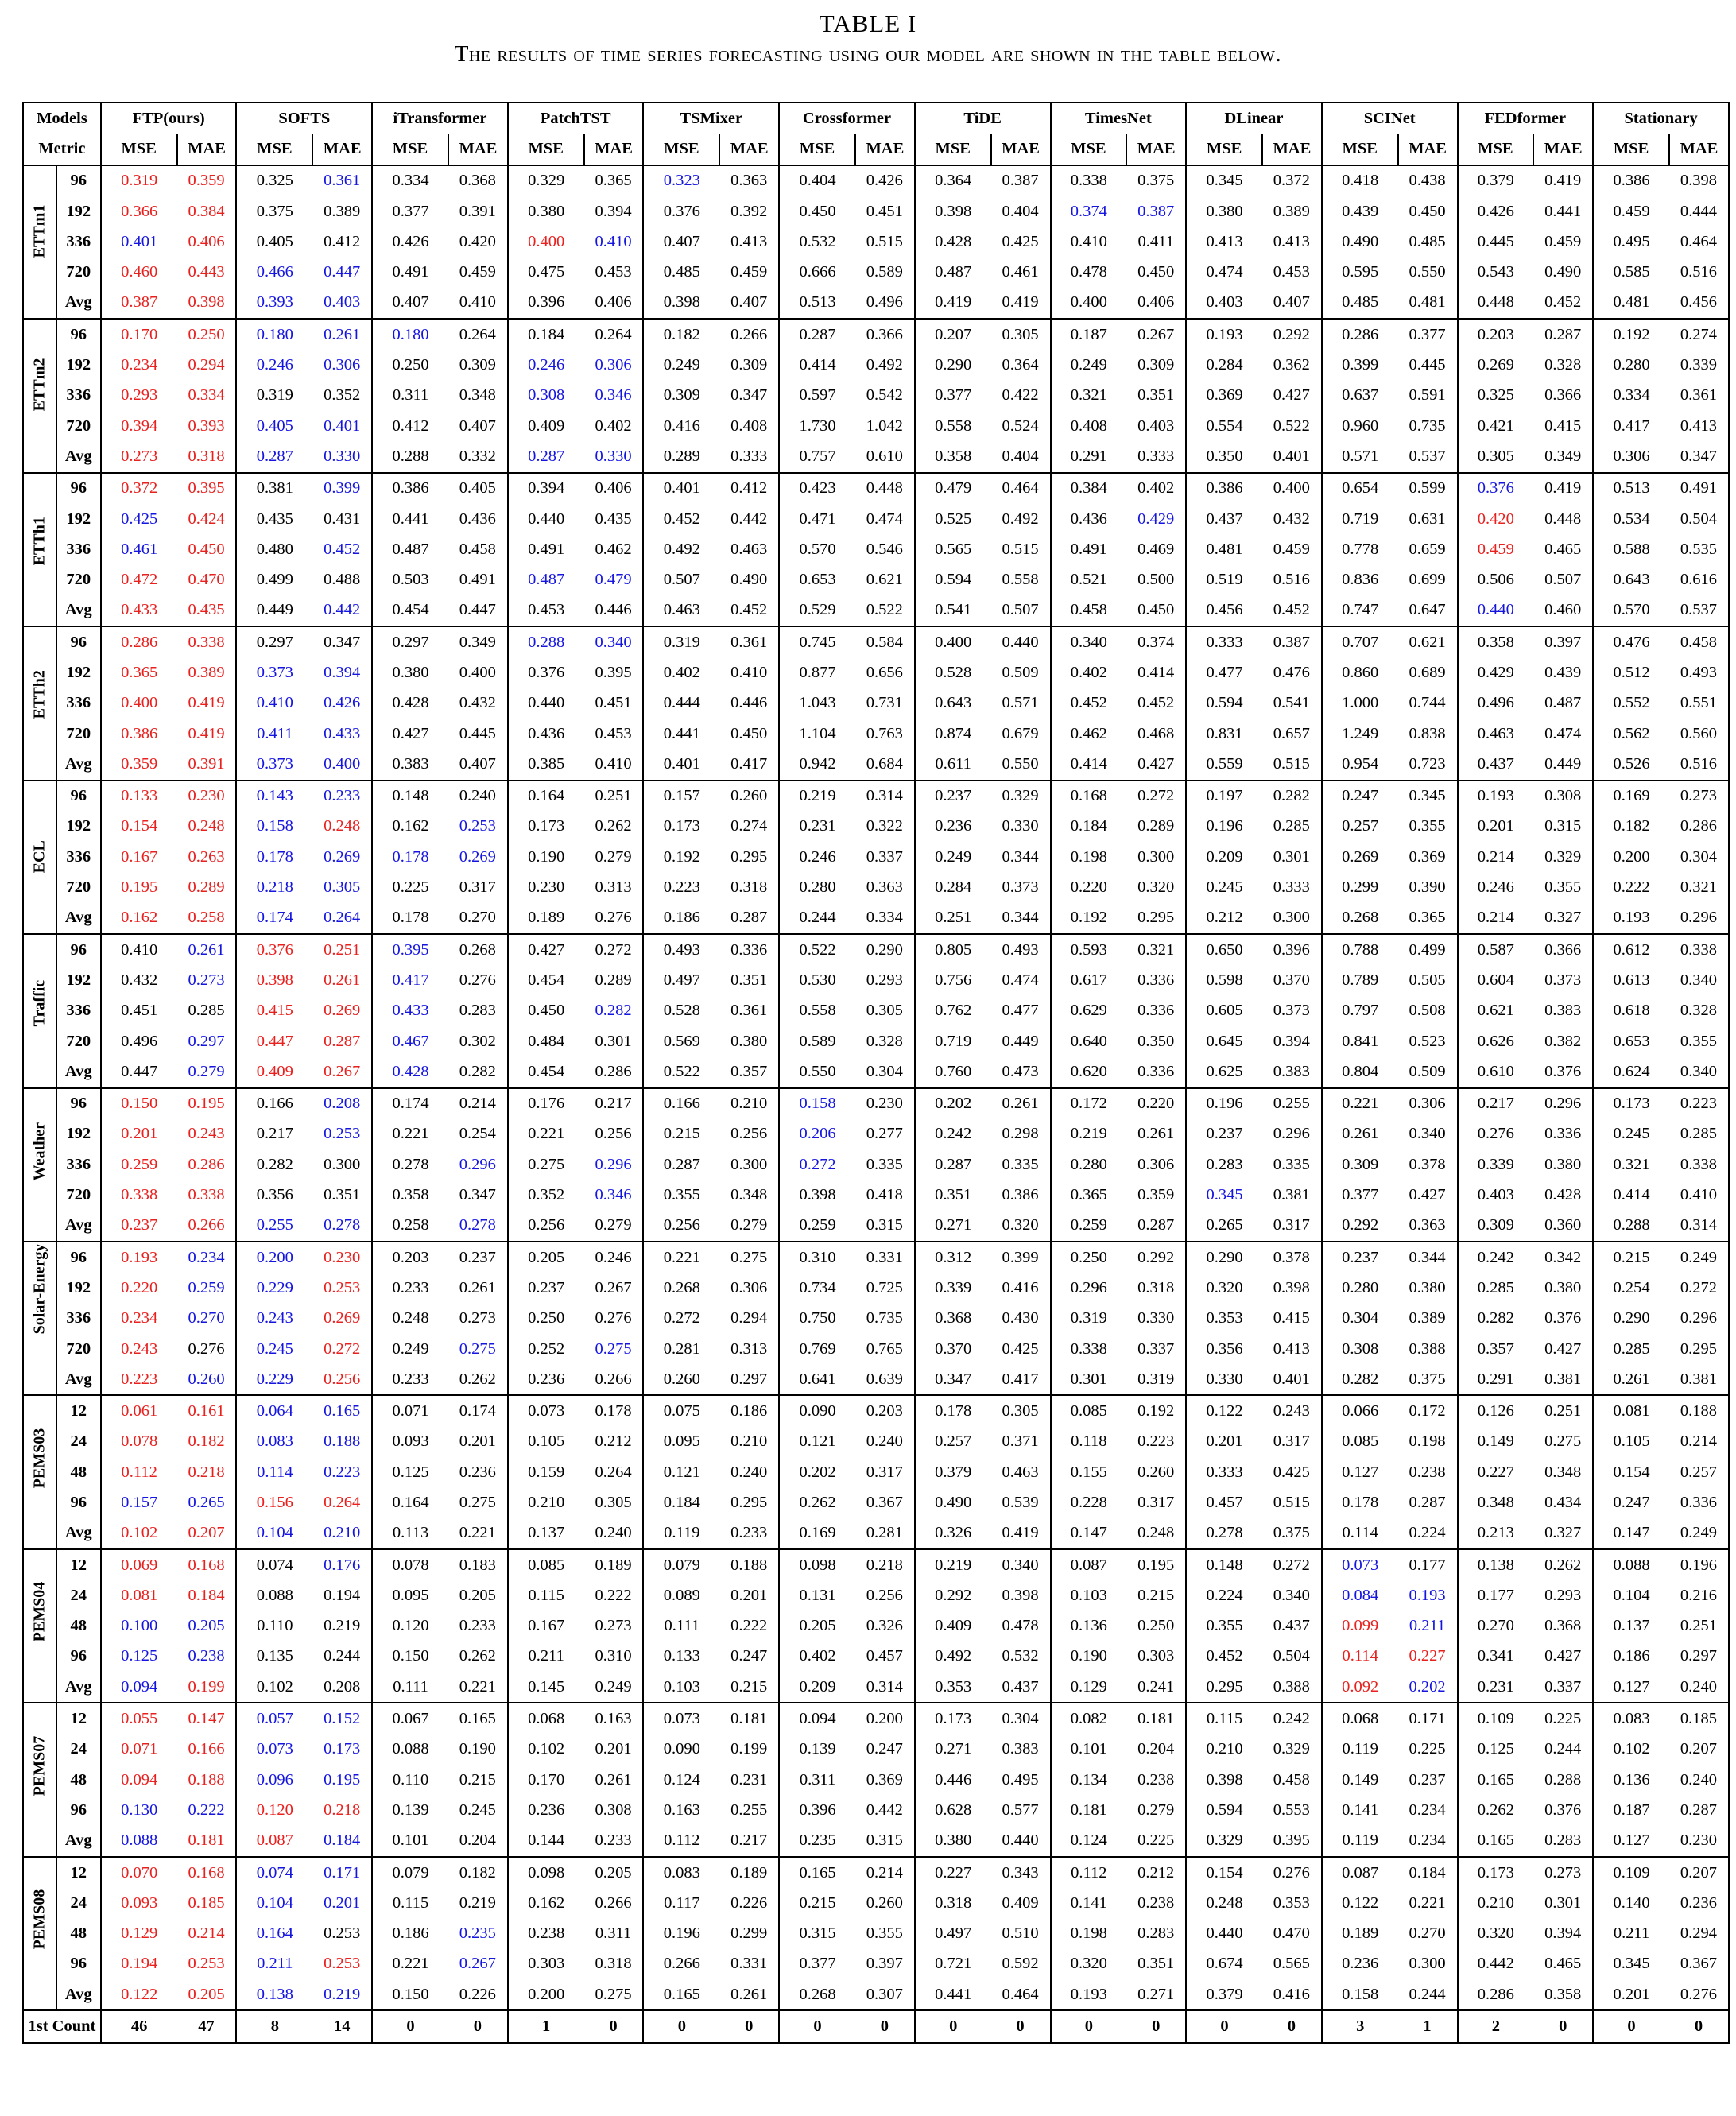 The width and height of the screenshot is (1736, 2116). I want to click on value-cell: 0.838, so click(1428, 734).